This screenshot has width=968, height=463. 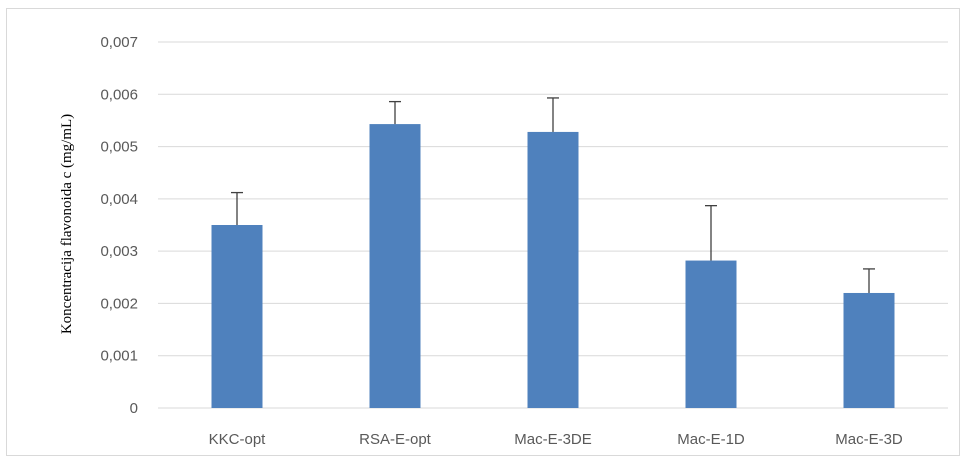 What do you see at coordinates (553, 439) in the screenshot?
I see `x-category-label: Mac-E-3DE` at bounding box center [553, 439].